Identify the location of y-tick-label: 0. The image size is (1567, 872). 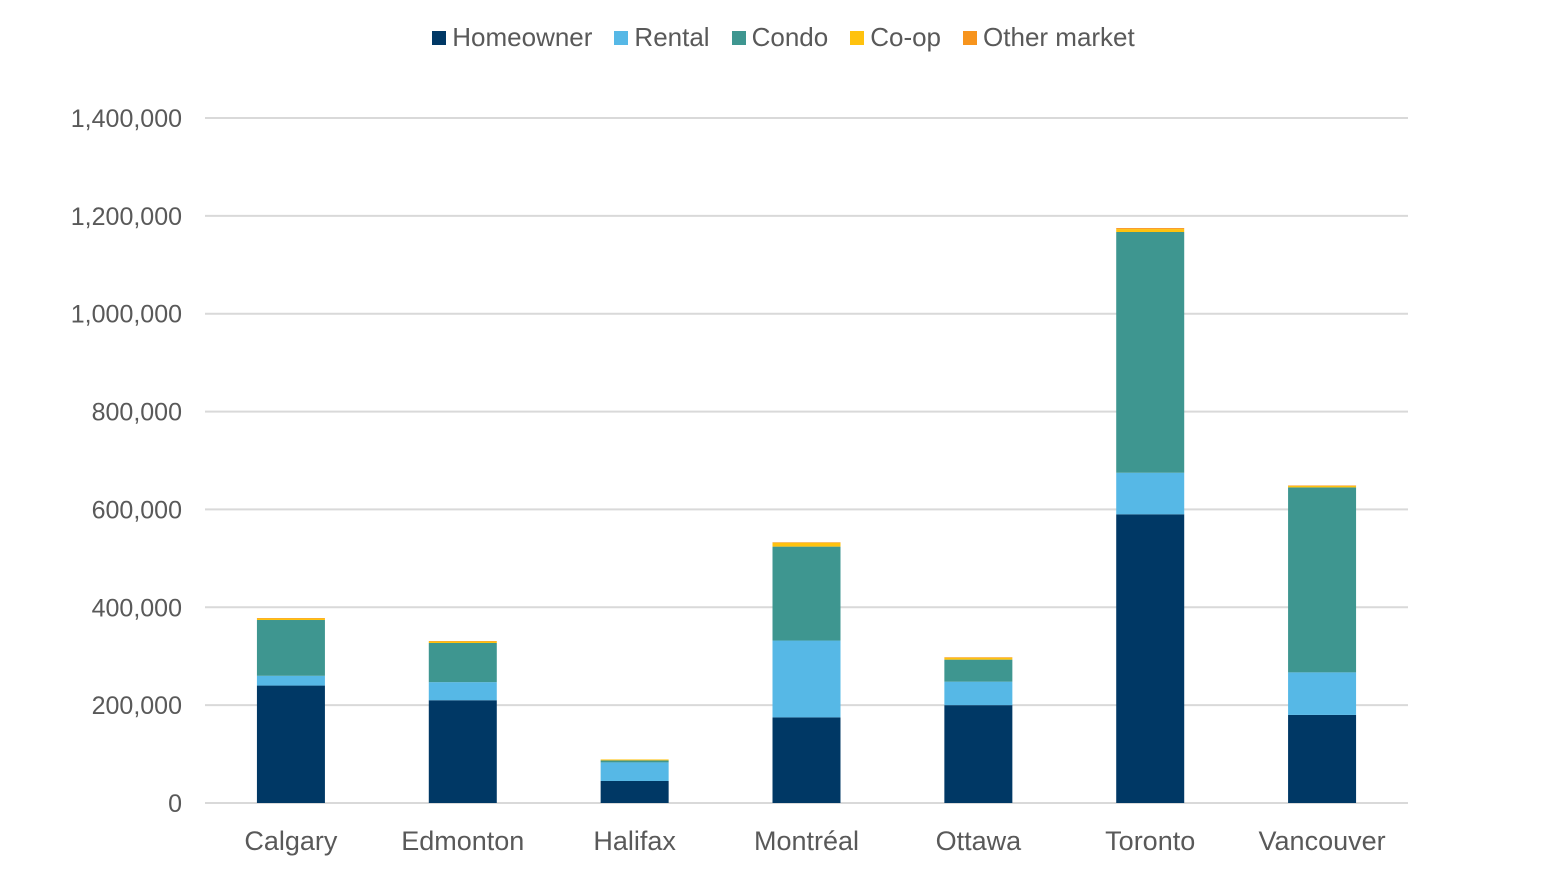
(175, 804).